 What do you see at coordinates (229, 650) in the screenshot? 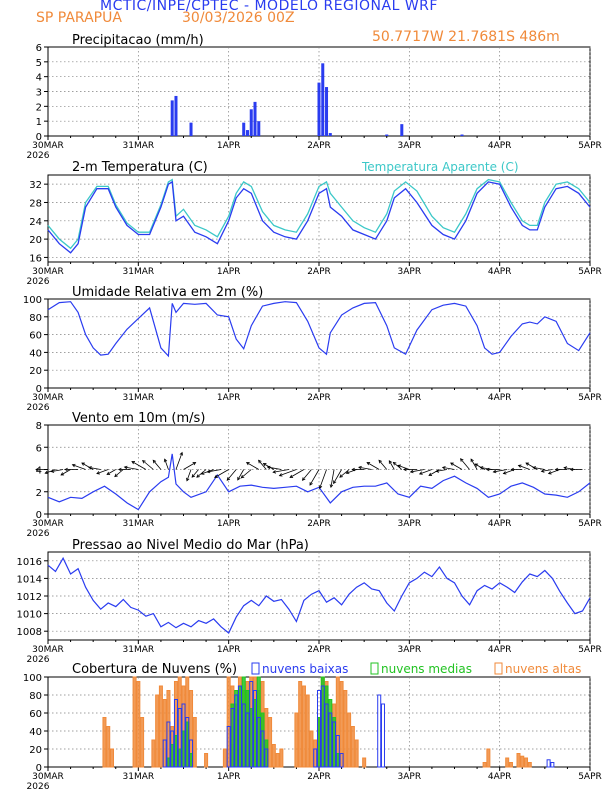
I see `pressure-xtick-label: 1APR` at bounding box center [229, 650].